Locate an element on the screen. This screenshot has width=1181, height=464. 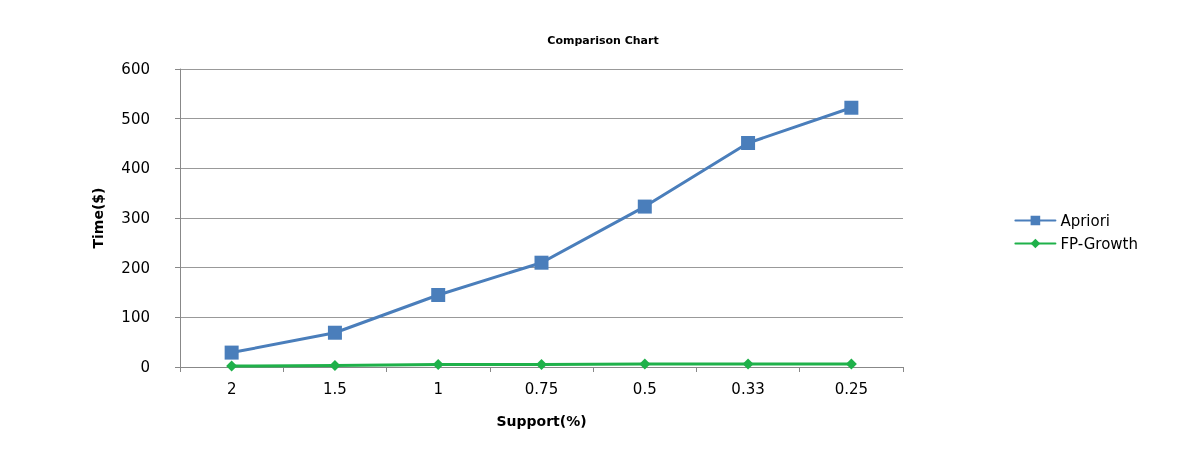
x-tick-label: 1.5 is located at coordinates (335, 388).